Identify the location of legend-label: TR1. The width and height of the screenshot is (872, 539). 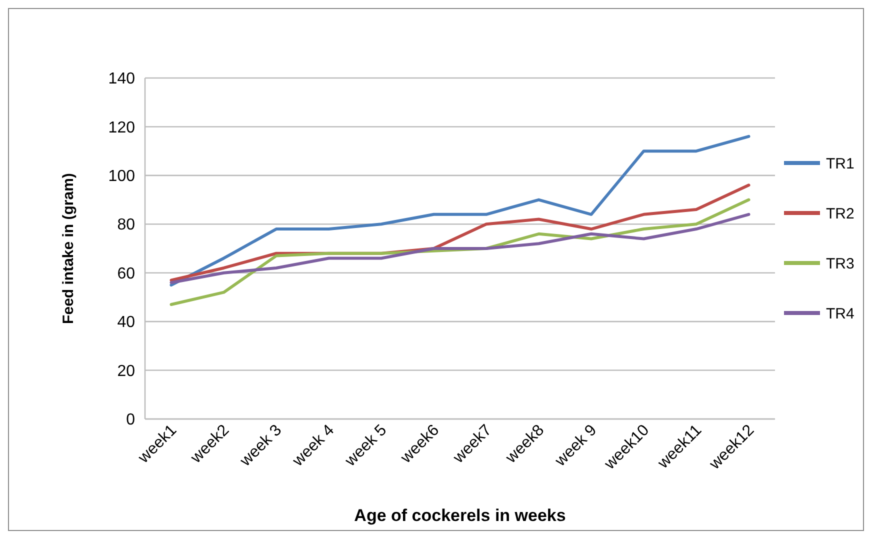
(840, 163).